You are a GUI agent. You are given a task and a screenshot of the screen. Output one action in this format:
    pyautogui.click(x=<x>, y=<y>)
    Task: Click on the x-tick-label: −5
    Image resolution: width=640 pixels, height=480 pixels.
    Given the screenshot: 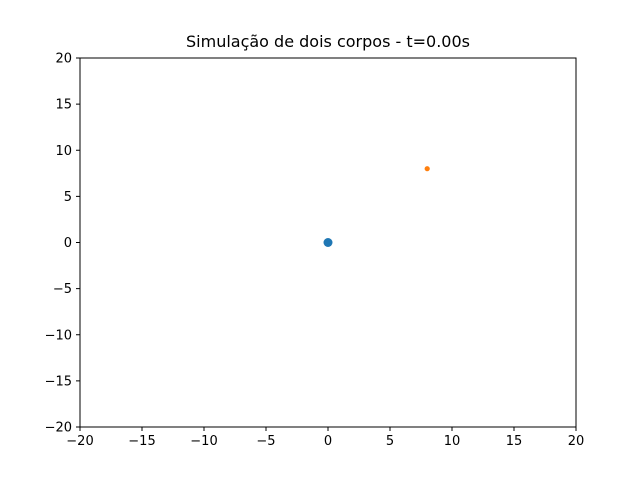 What is the action you would take?
    pyautogui.click(x=265, y=441)
    